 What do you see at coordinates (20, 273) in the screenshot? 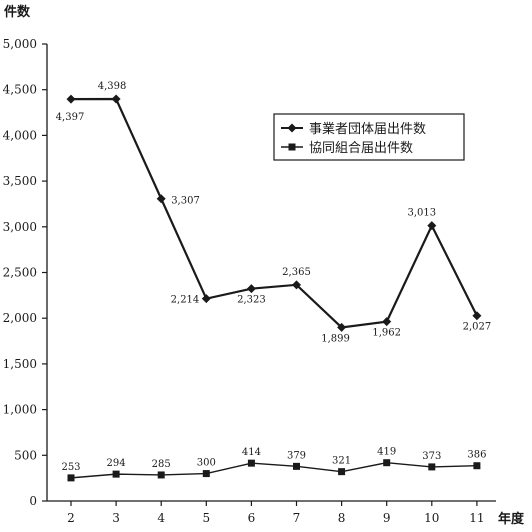
I see `y-tick-label: 2,500` at bounding box center [20, 273].